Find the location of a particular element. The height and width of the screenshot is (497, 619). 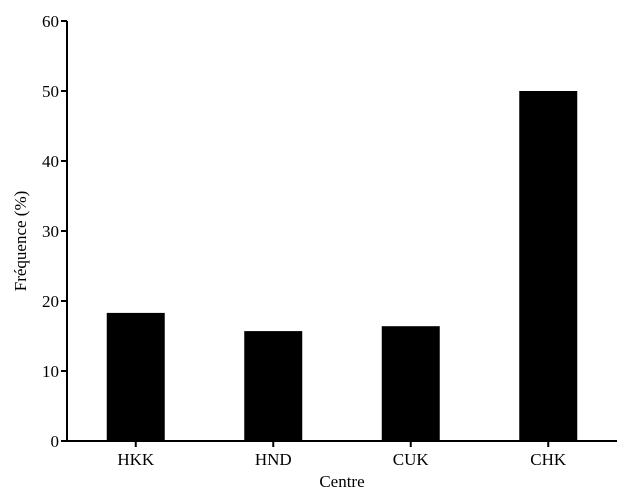

y-tick-label: 0 is located at coordinates (55, 441).